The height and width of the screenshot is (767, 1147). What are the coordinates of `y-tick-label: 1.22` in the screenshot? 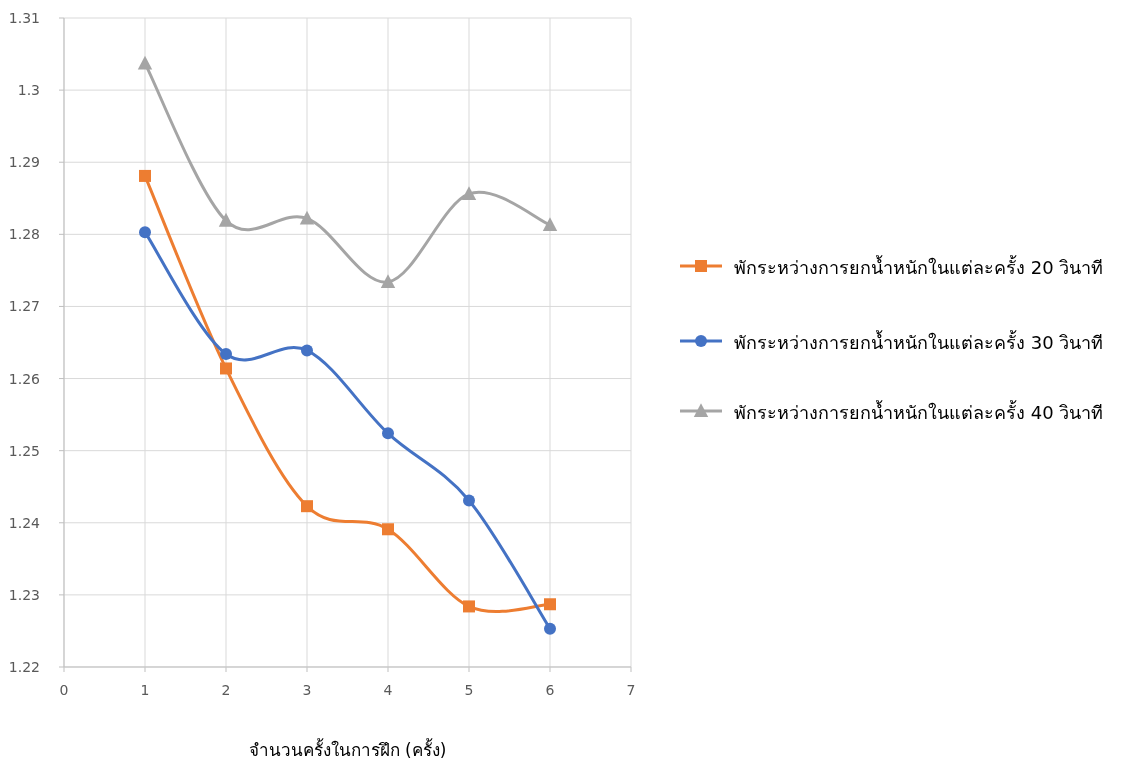 It's located at (24, 667).